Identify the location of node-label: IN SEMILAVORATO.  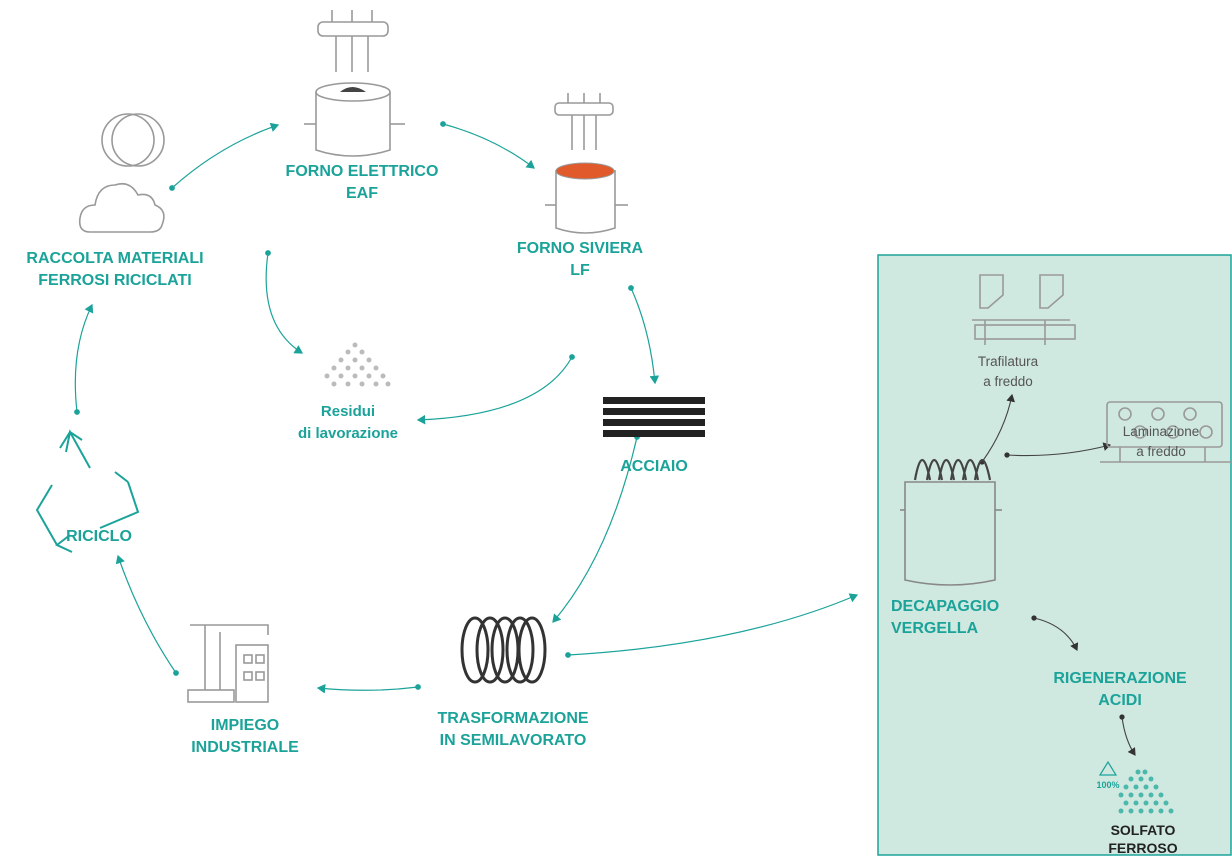
(513, 740).